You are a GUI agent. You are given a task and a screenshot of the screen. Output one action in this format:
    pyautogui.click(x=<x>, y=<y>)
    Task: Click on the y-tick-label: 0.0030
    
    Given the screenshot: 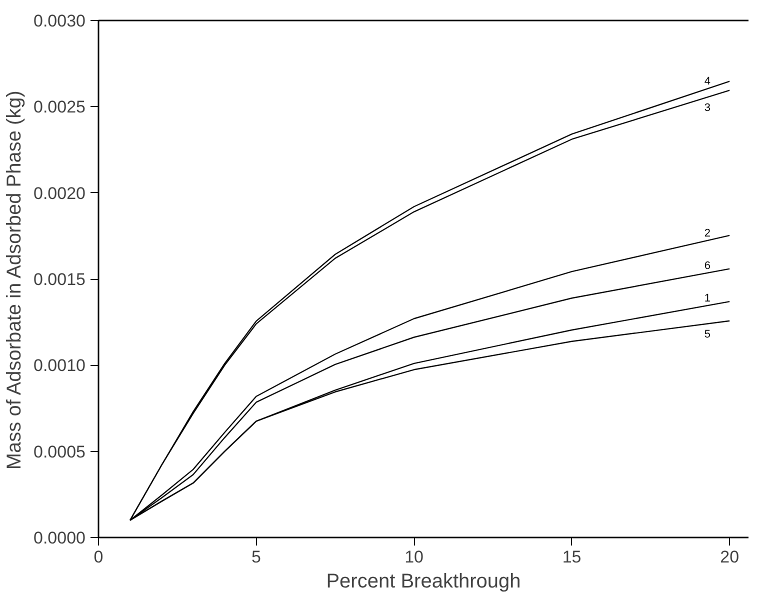 What is the action you would take?
    pyautogui.click(x=60, y=21)
    